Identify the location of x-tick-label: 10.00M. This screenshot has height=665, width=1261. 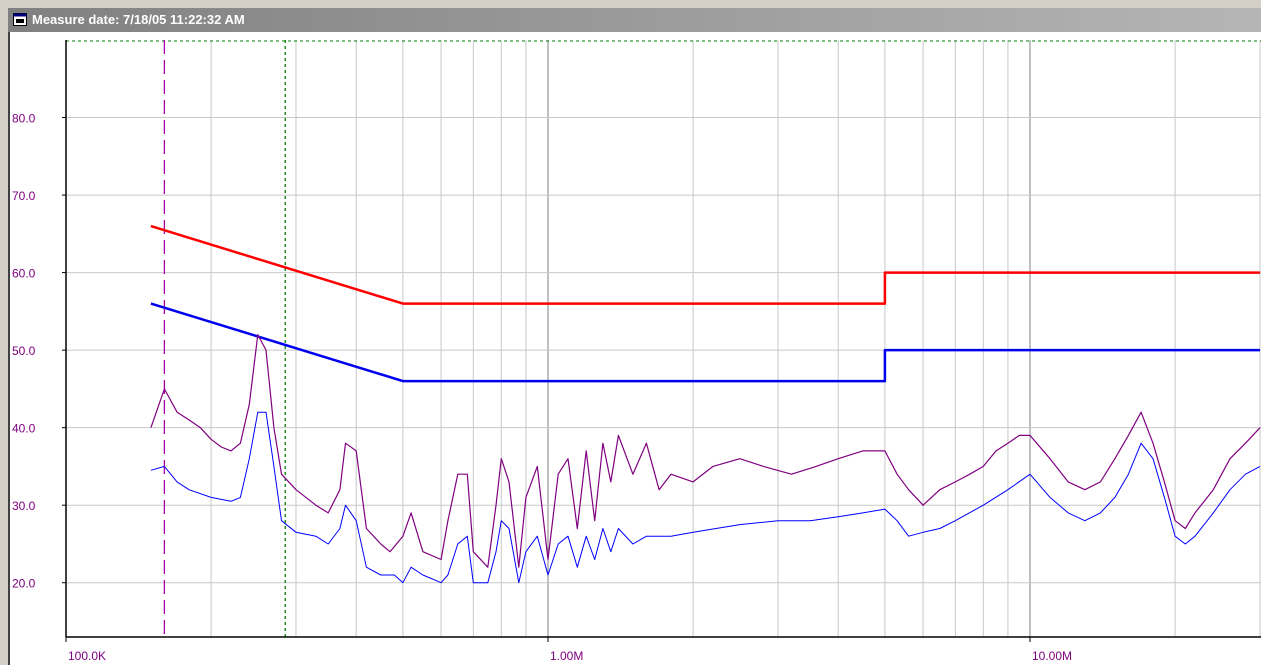
(1052, 656).